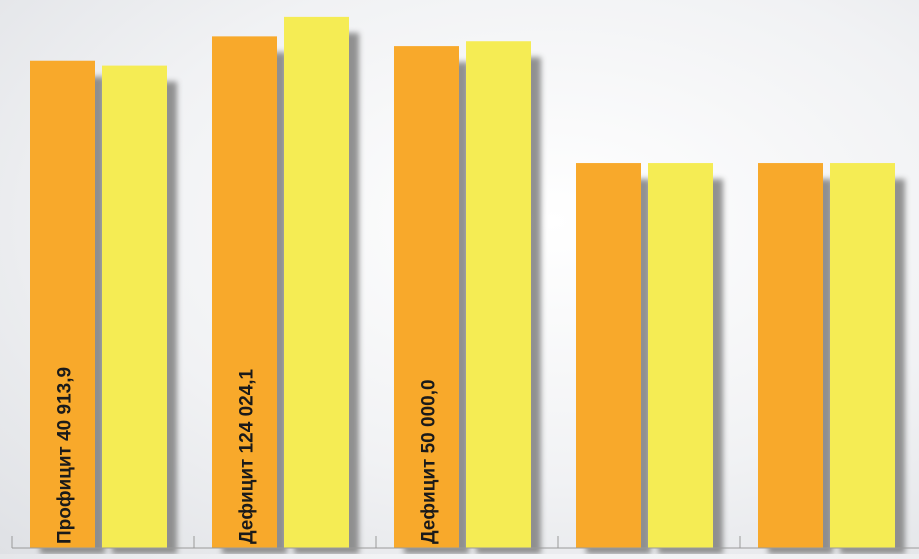 The image size is (919, 559). Describe the element at coordinates (680, 355) in the screenshot. I see `bar-s2-c4` at that location.